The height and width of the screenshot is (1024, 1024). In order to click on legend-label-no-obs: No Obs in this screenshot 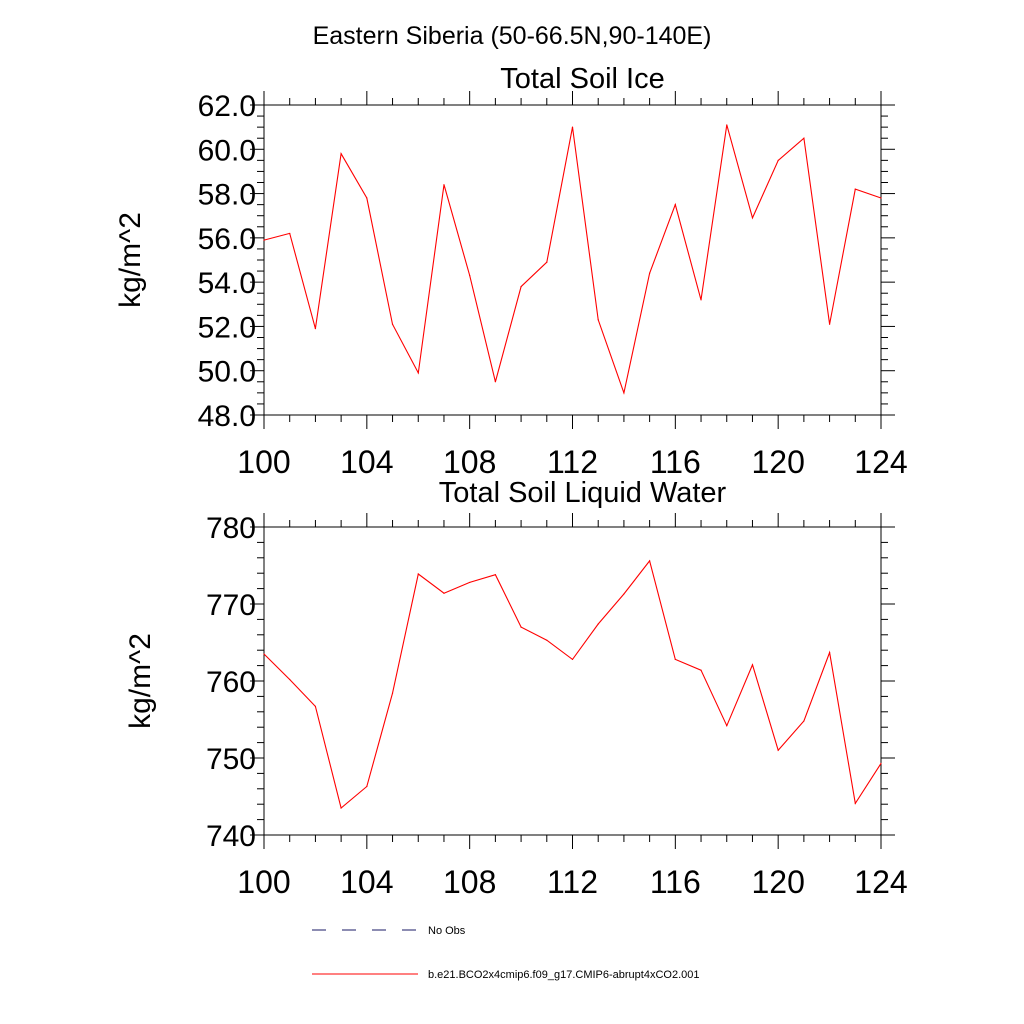, I will do `click(447, 931)`.